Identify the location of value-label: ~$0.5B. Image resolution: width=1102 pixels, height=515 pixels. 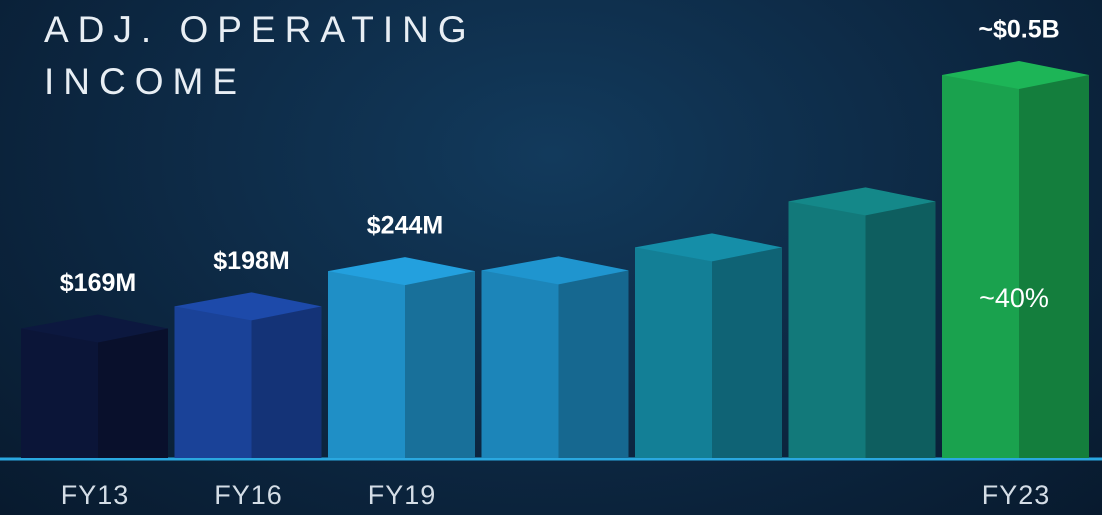
(1018, 30).